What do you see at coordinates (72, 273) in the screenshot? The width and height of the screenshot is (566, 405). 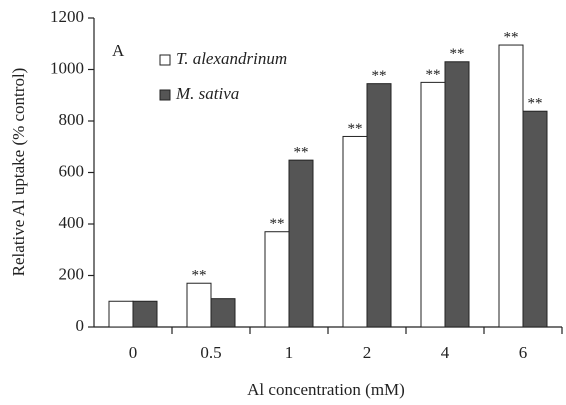 I see `y-tick-label: 200` at bounding box center [72, 273].